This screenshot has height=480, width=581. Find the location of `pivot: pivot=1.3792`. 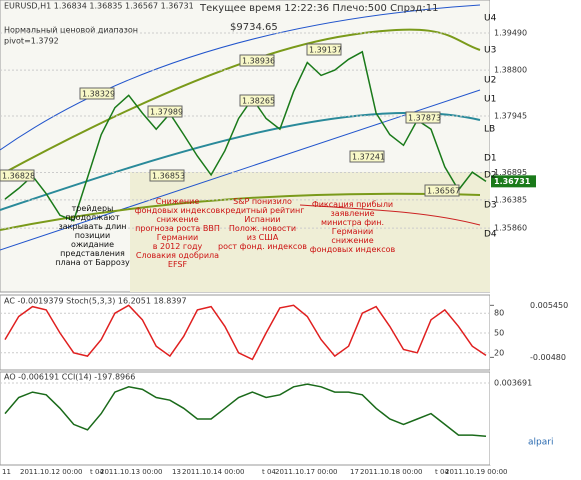

pivot: pivot=1.3792 is located at coordinates (31, 41).